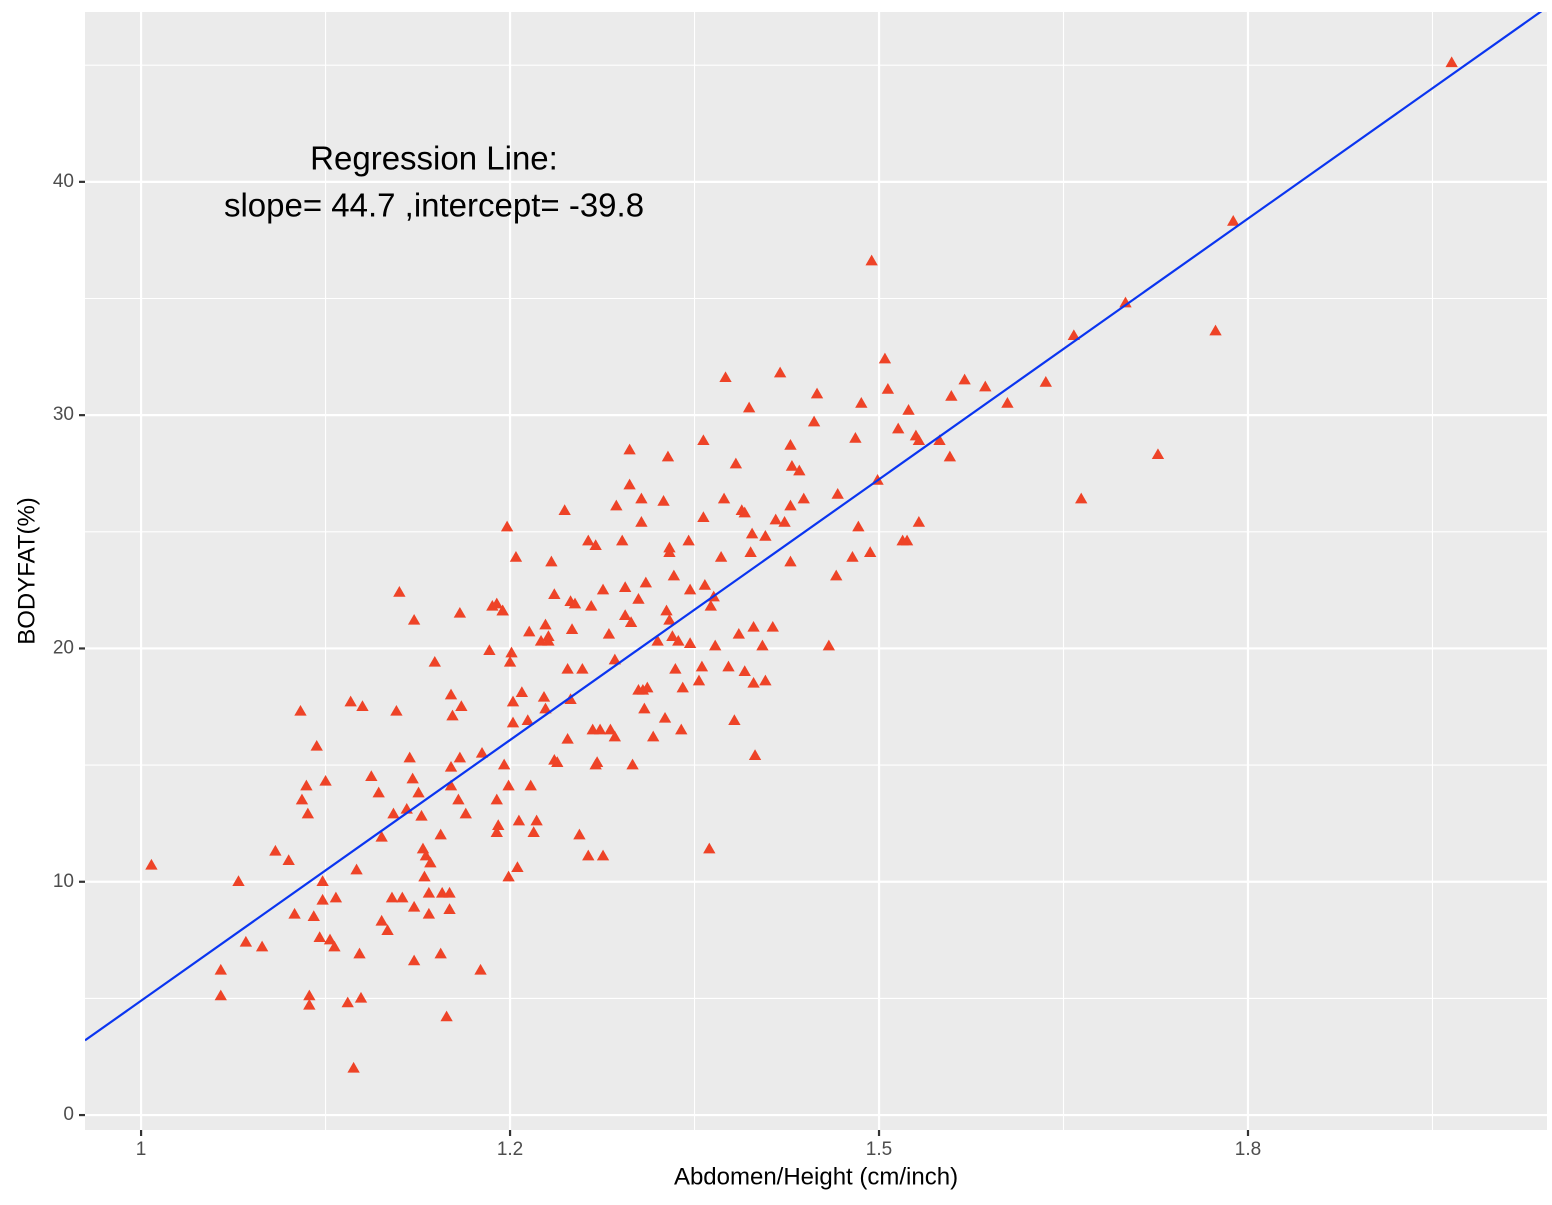 The height and width of the screenshot is (1205, 1552). I want to click on y-tick-label: 20, so click(63, 647).